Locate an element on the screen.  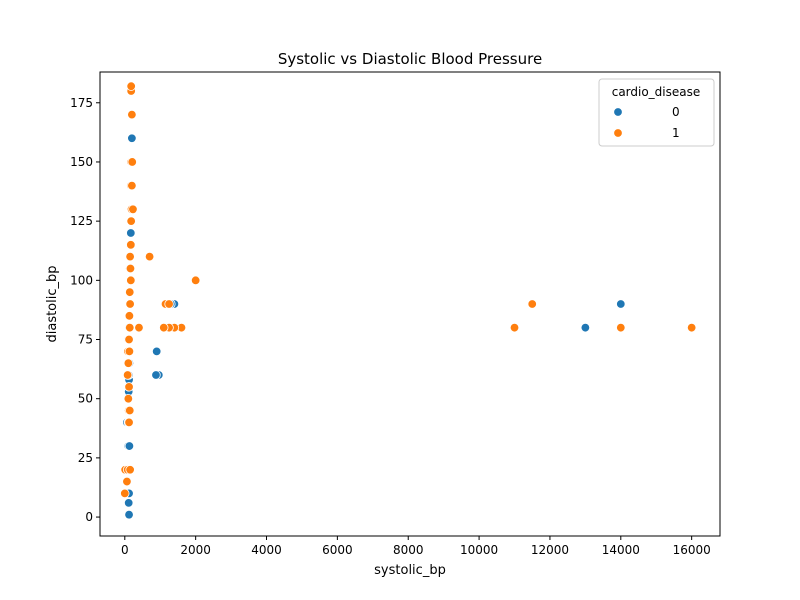
y-axis-label: diastolic_bp is located at coordinates (52, 303).